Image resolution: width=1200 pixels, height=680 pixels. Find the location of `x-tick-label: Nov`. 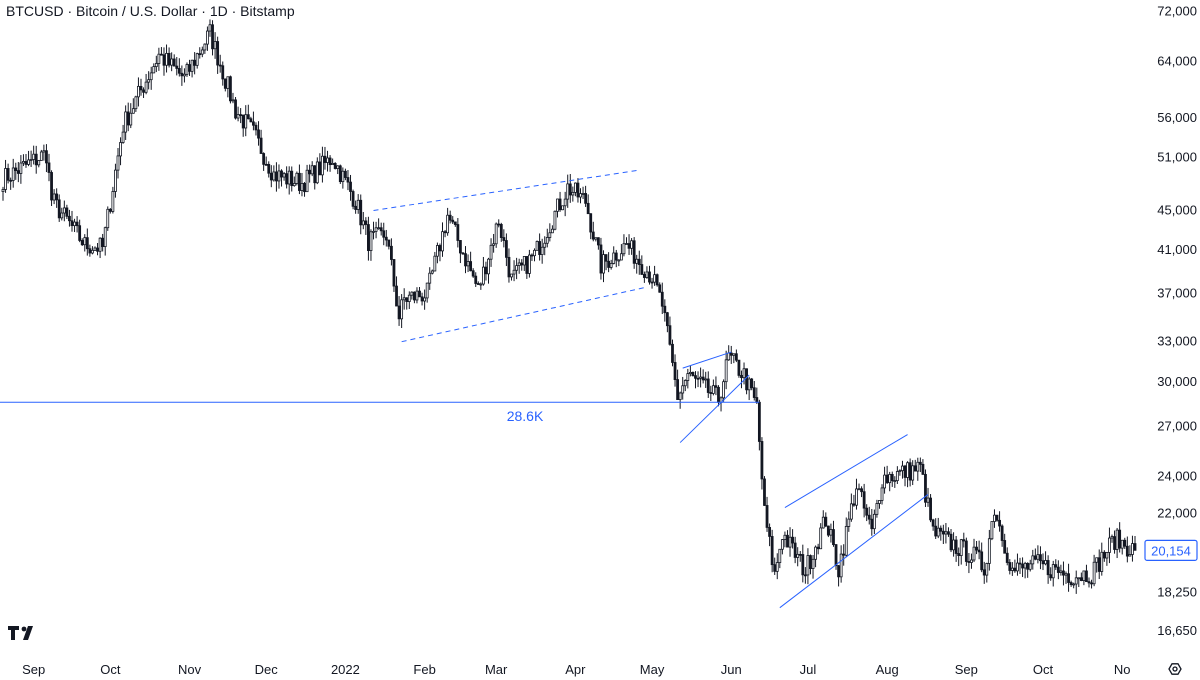

x-tick-label: Nov is located at coordinates (190, 669).